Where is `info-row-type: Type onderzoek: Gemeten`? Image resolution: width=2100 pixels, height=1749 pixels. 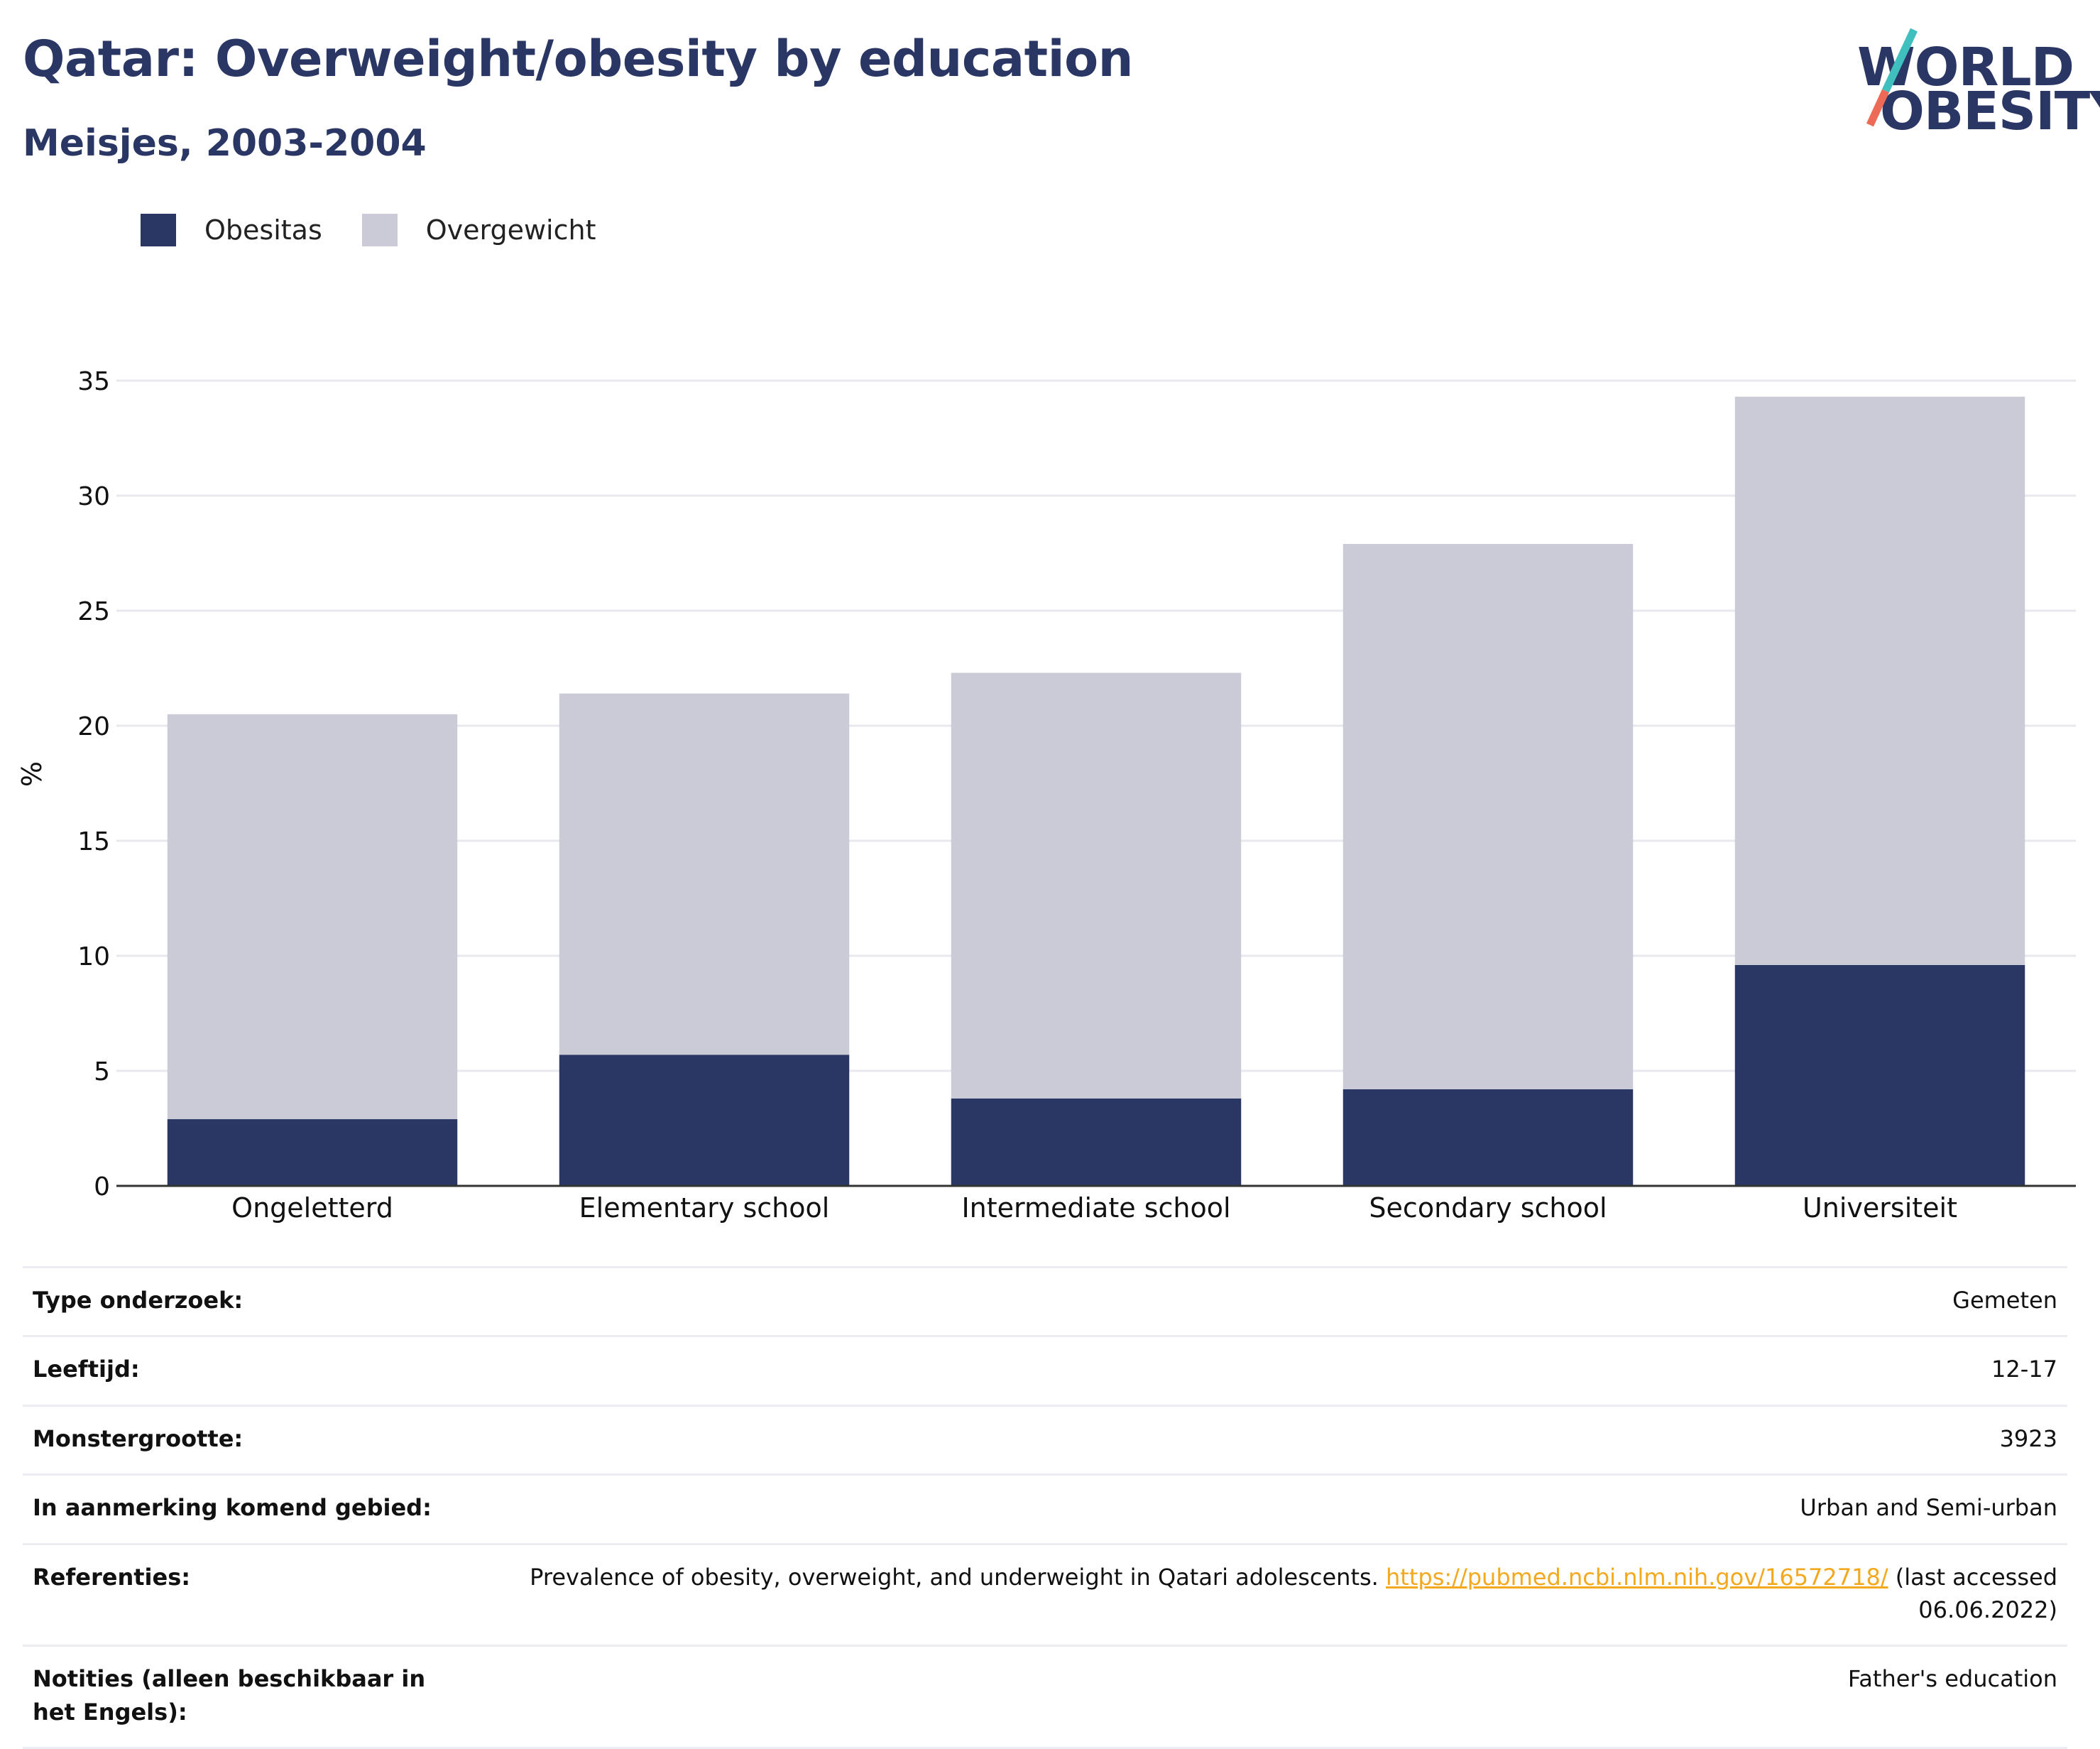 info-row-type: Type onderzoek: Gemeten is located at coordinates (1045, 1300).